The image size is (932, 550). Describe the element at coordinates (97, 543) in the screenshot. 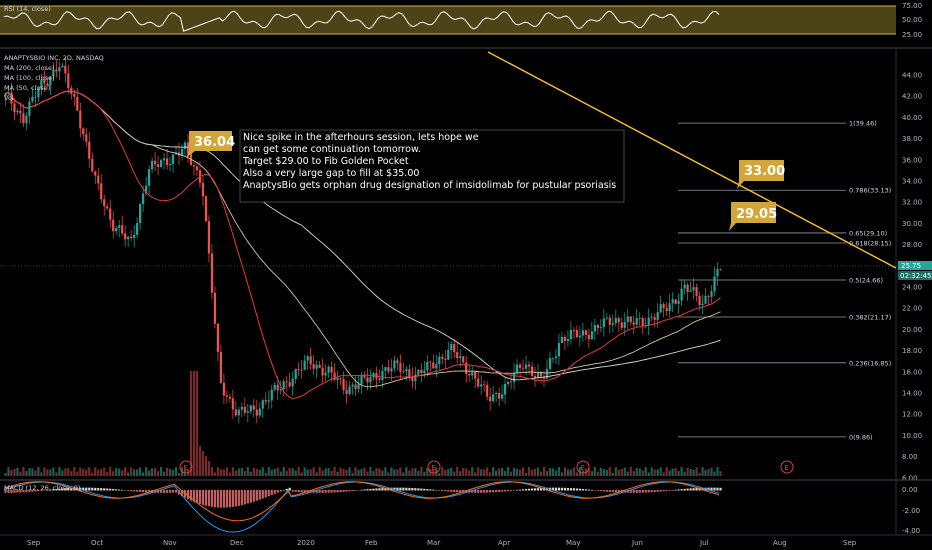

I see `time-tick: Oct` at that location.